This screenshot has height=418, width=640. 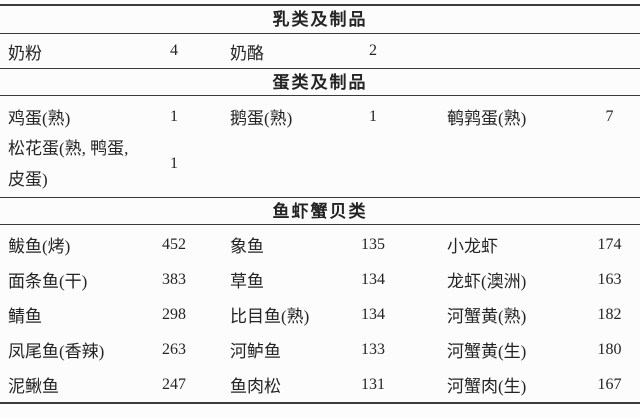 What do you see at coordinates (105, 384) in the screenshot?
I see `food-row: 泥鳅鱼 247` at bounding box center [105, 384].